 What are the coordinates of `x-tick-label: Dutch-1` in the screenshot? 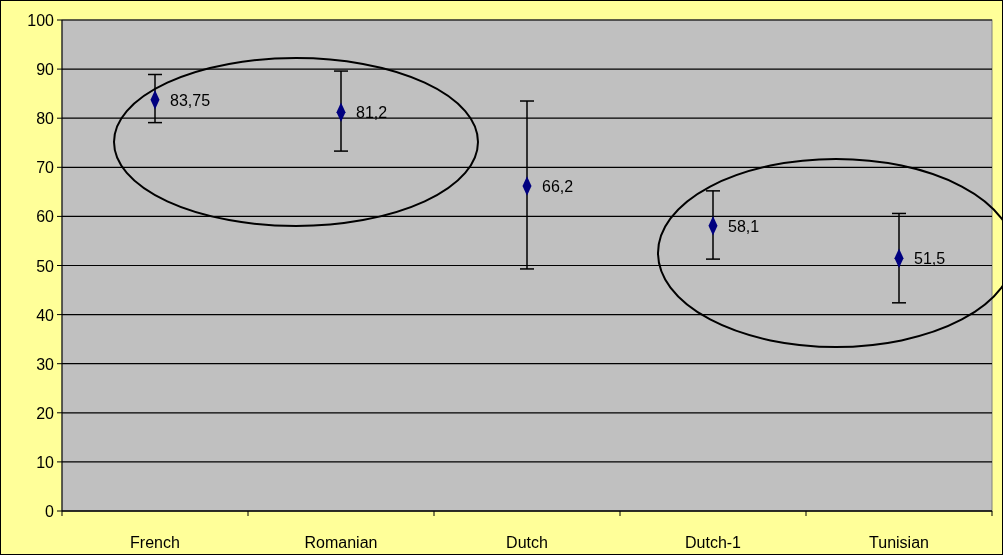 It's located at (713, 542).